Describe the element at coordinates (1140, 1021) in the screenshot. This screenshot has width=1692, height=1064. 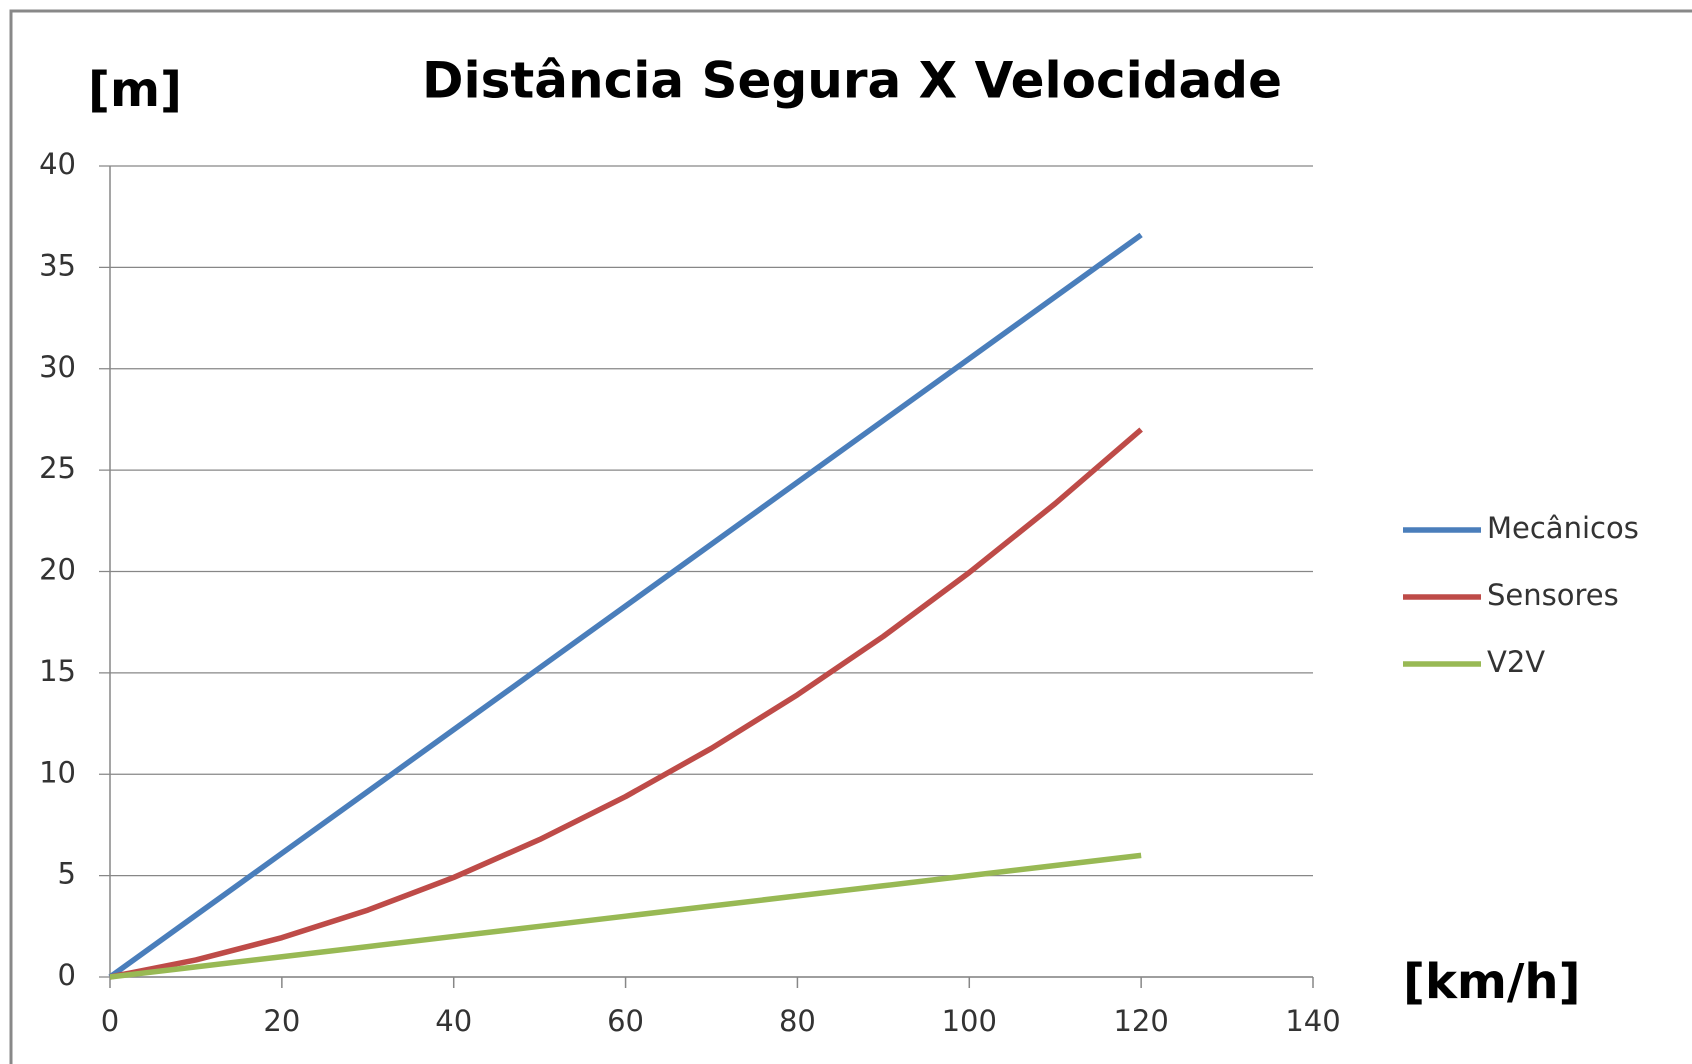
I see `x-tick-label: 120` at that location.